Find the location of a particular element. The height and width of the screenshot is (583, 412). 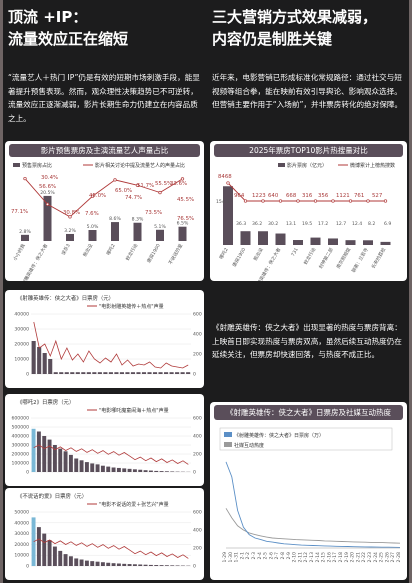

chart1-line-label: 45.5% is located at coordinates (185, 200).